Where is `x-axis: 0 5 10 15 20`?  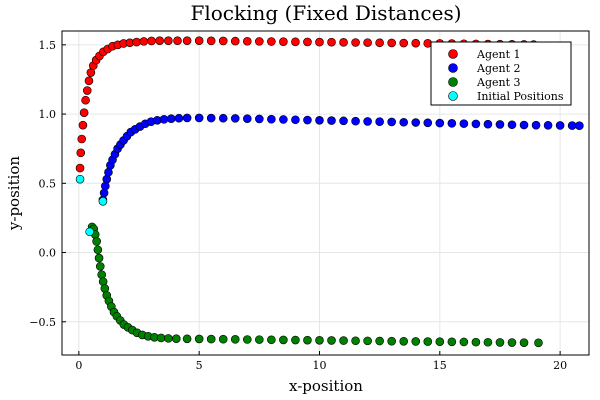
x-axis: 0 5 10 15 20 is located at coordinates (321, 361).